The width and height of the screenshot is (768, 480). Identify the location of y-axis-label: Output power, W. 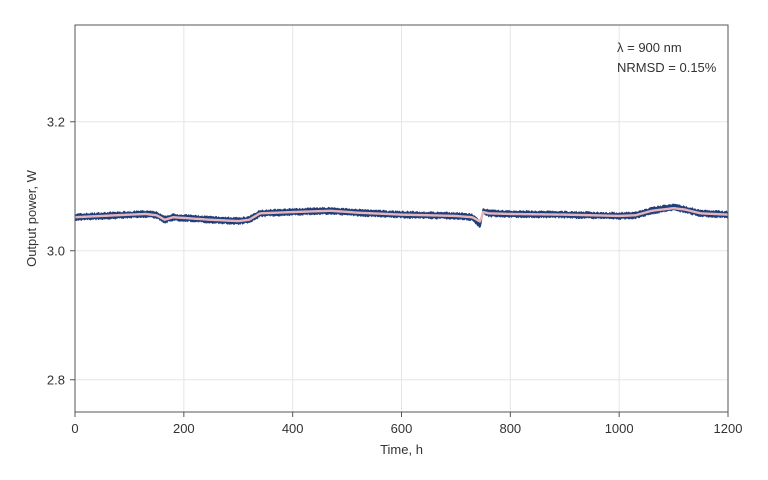
(31, 218).